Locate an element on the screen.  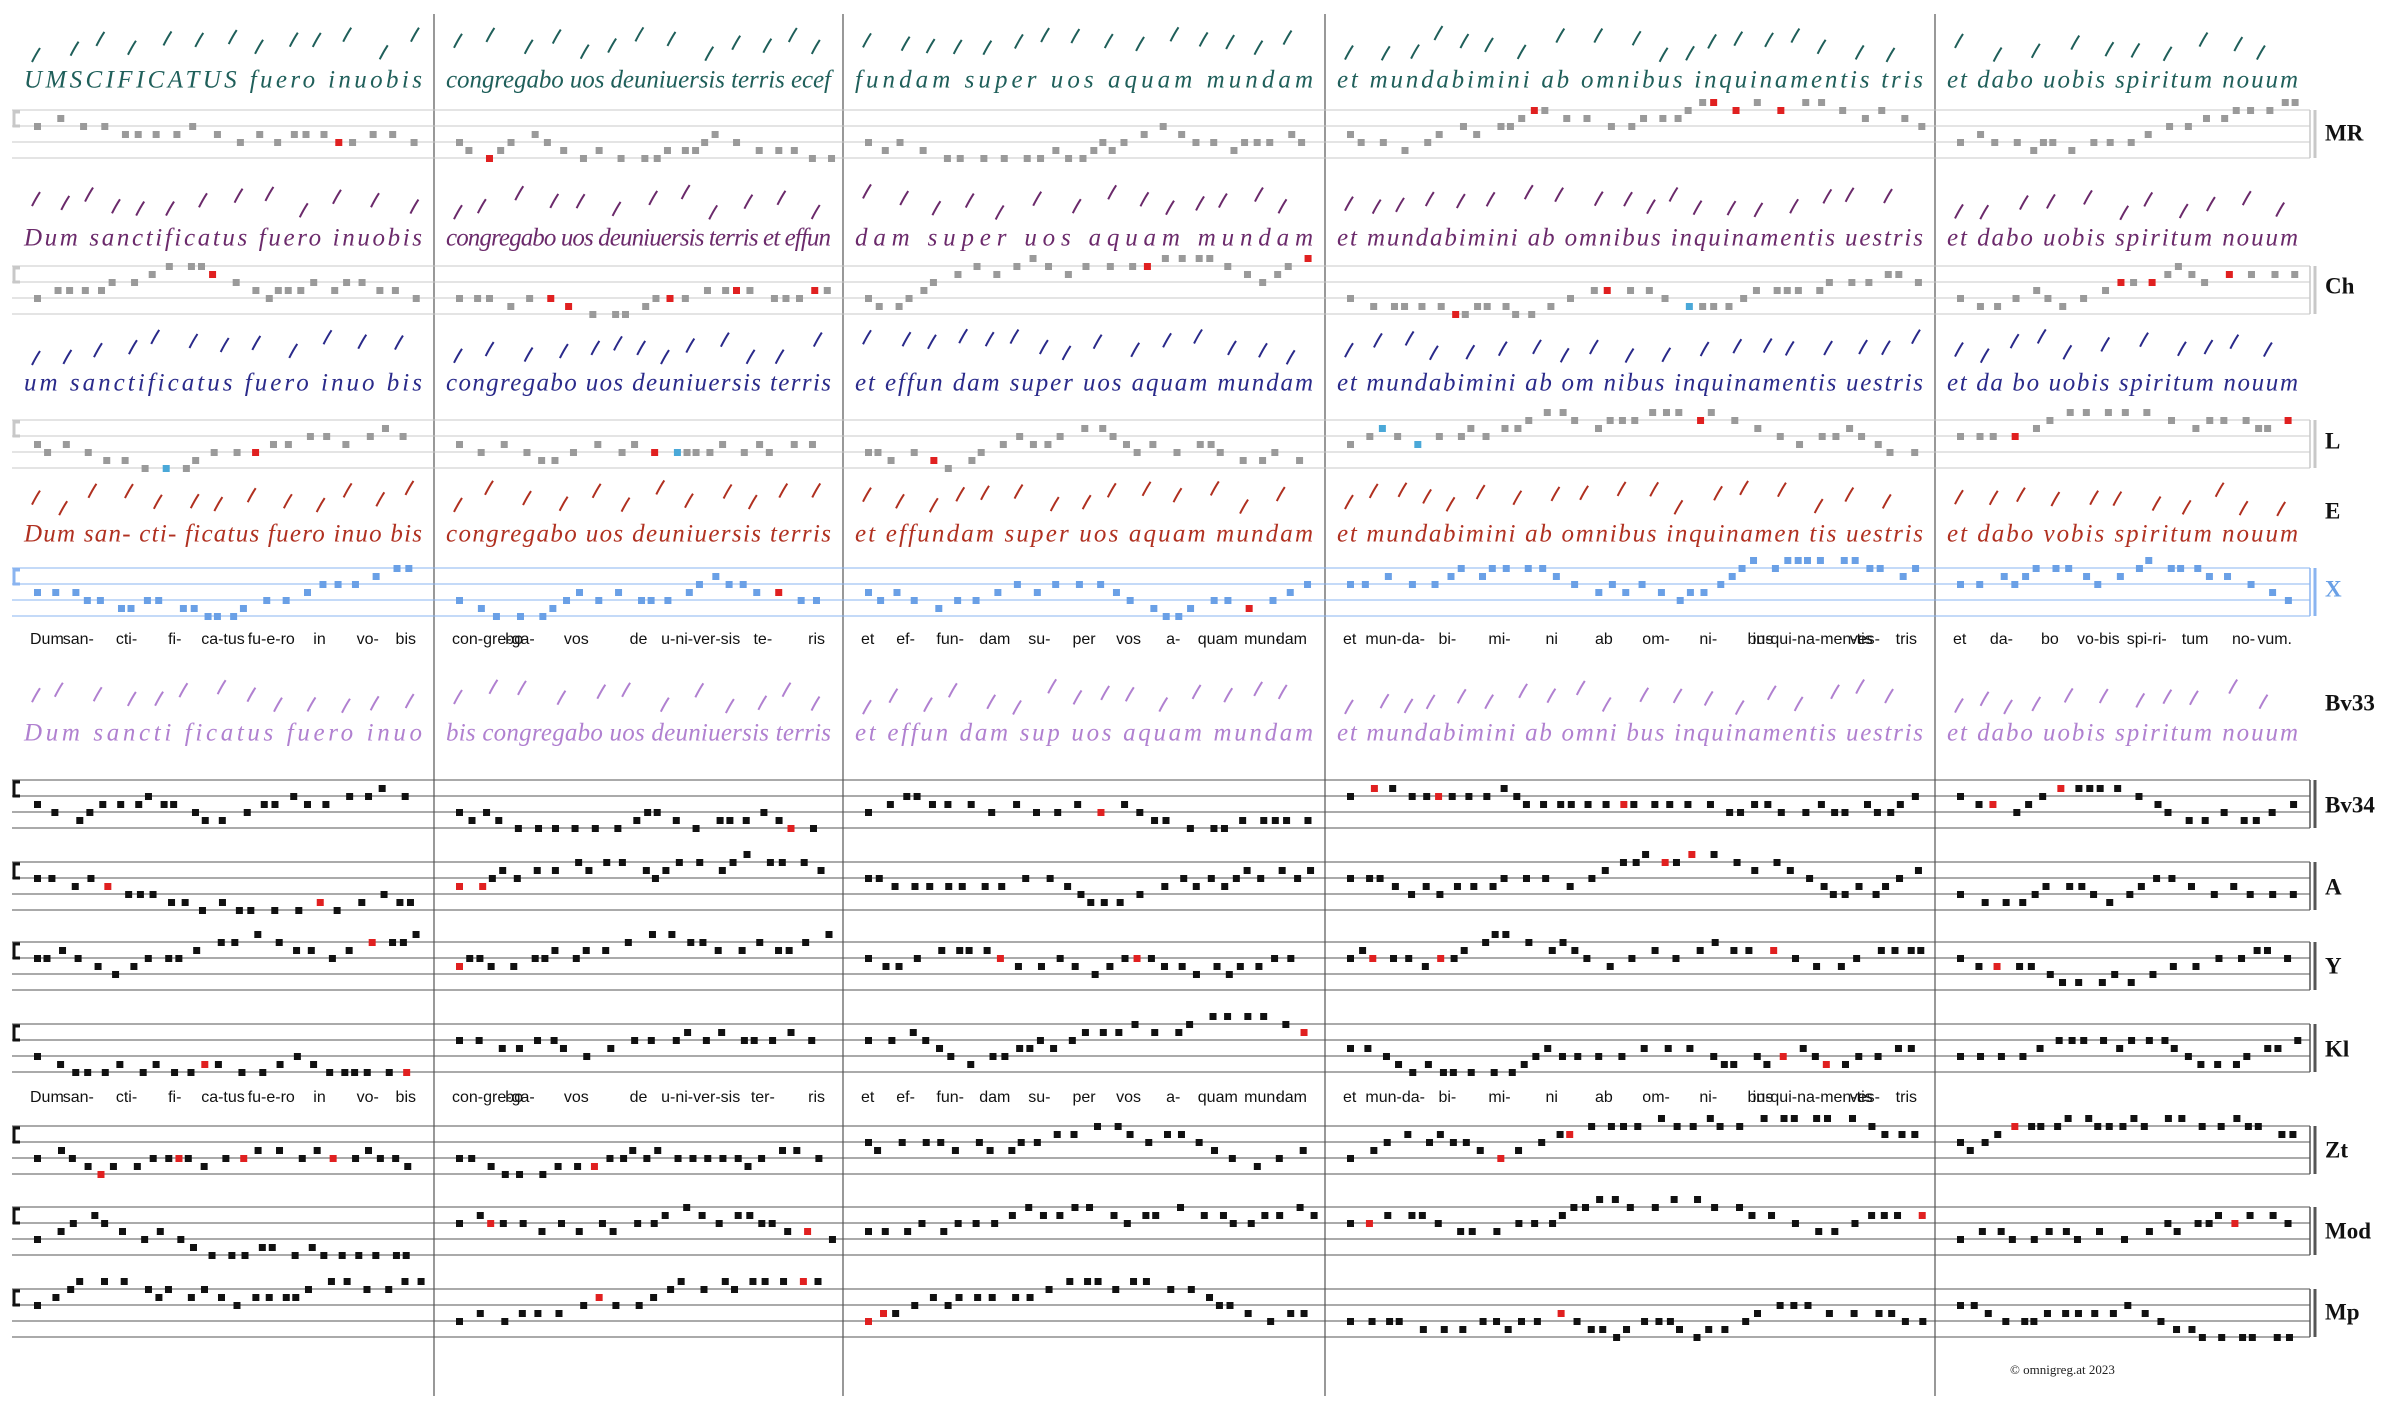
syllable: ef- is located at coordinates (905, 639).